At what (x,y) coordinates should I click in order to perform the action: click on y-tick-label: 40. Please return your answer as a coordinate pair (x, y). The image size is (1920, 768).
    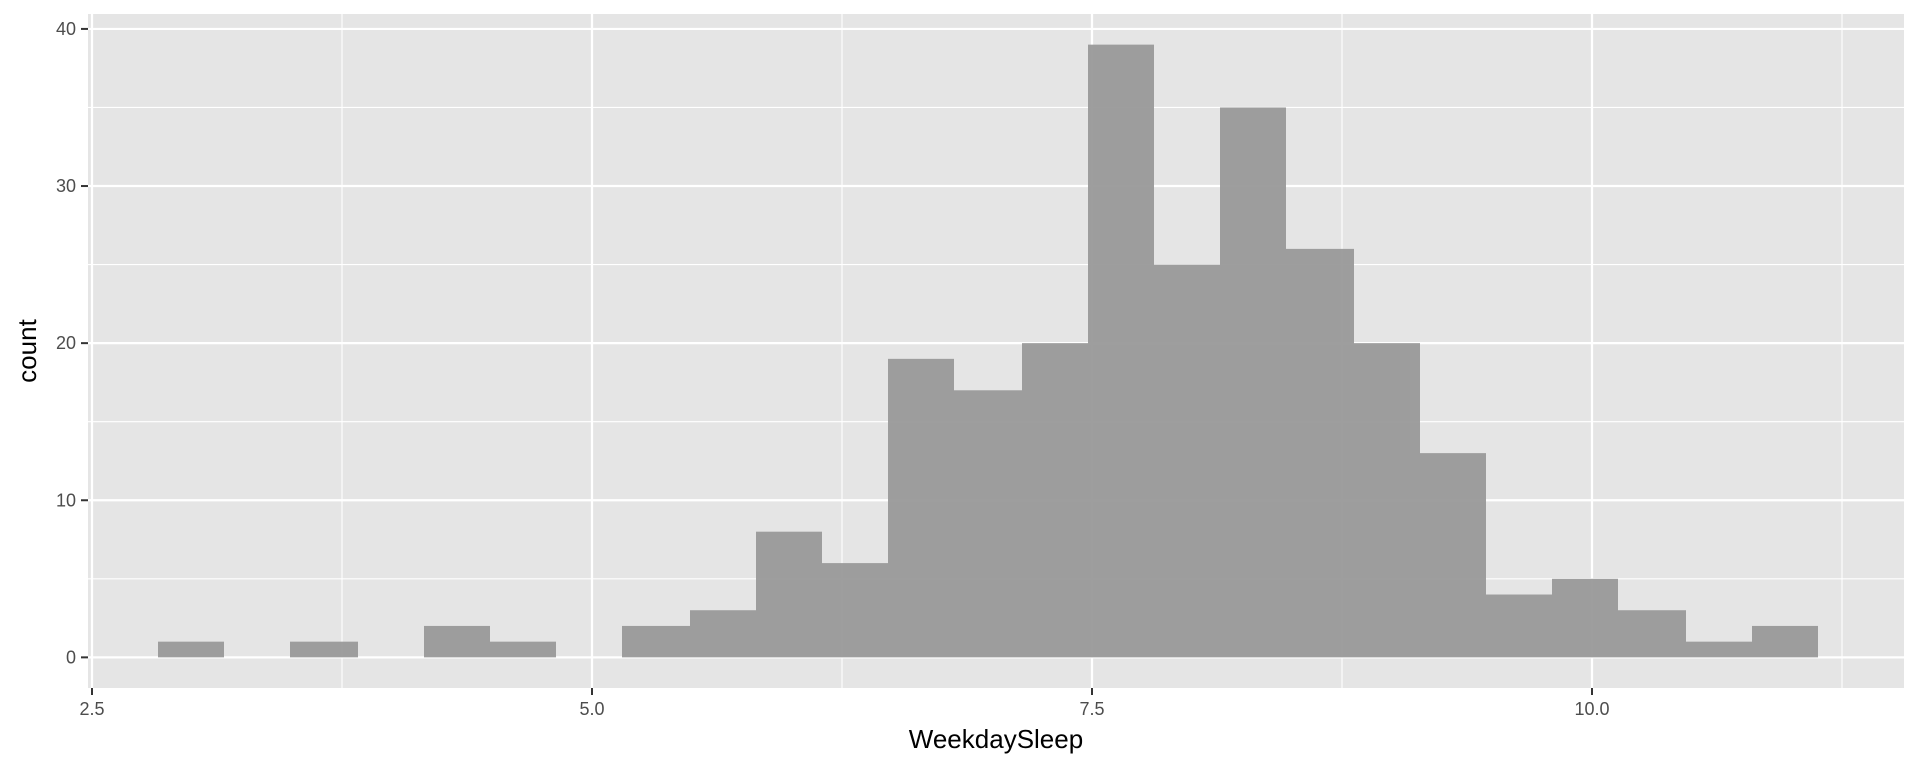
    Looking at the image, I should click on (66, 29).